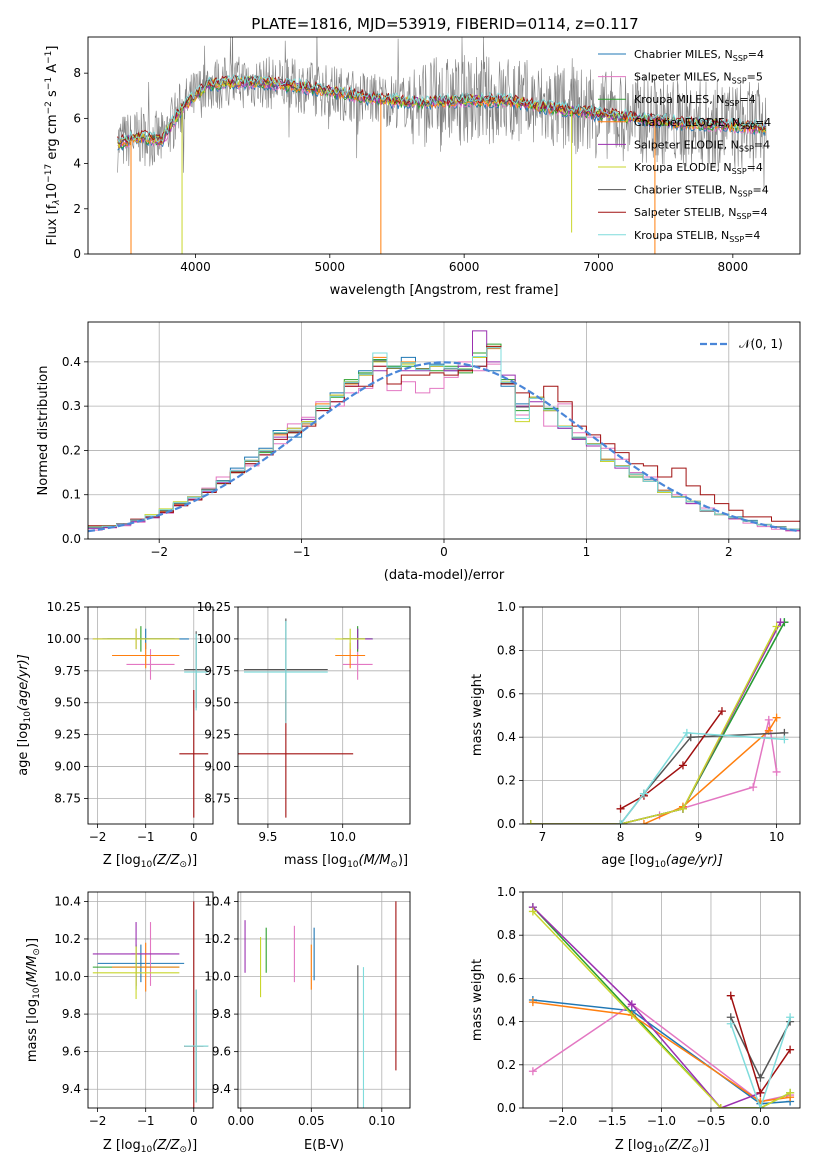 This screenshot has width=819, height=1170. What do you see at coordinates (53, 146) in the screenshot?
I see `y-axis-label: Flux [fλ10−17 erg cm−2 s−1 A−1]` at bounding box center [53, 146].